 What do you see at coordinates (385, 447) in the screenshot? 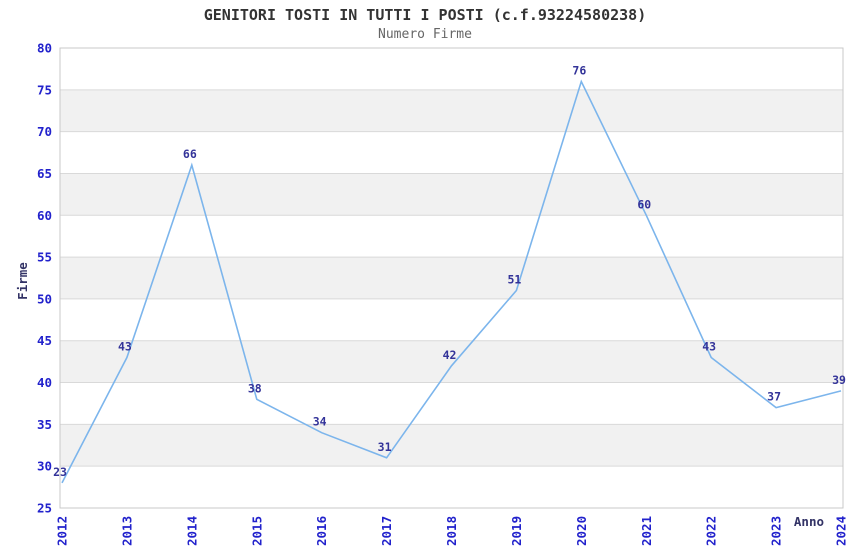
I see `data-label: 31` at bounding box center [385, 447].